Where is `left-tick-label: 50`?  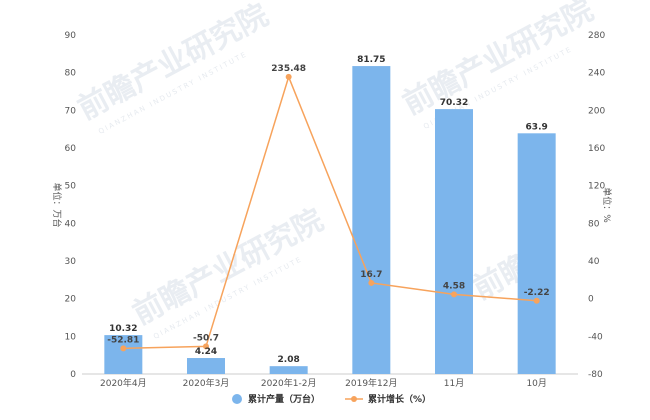
left-tick-label: 50 is located at coordinates (71, 187).